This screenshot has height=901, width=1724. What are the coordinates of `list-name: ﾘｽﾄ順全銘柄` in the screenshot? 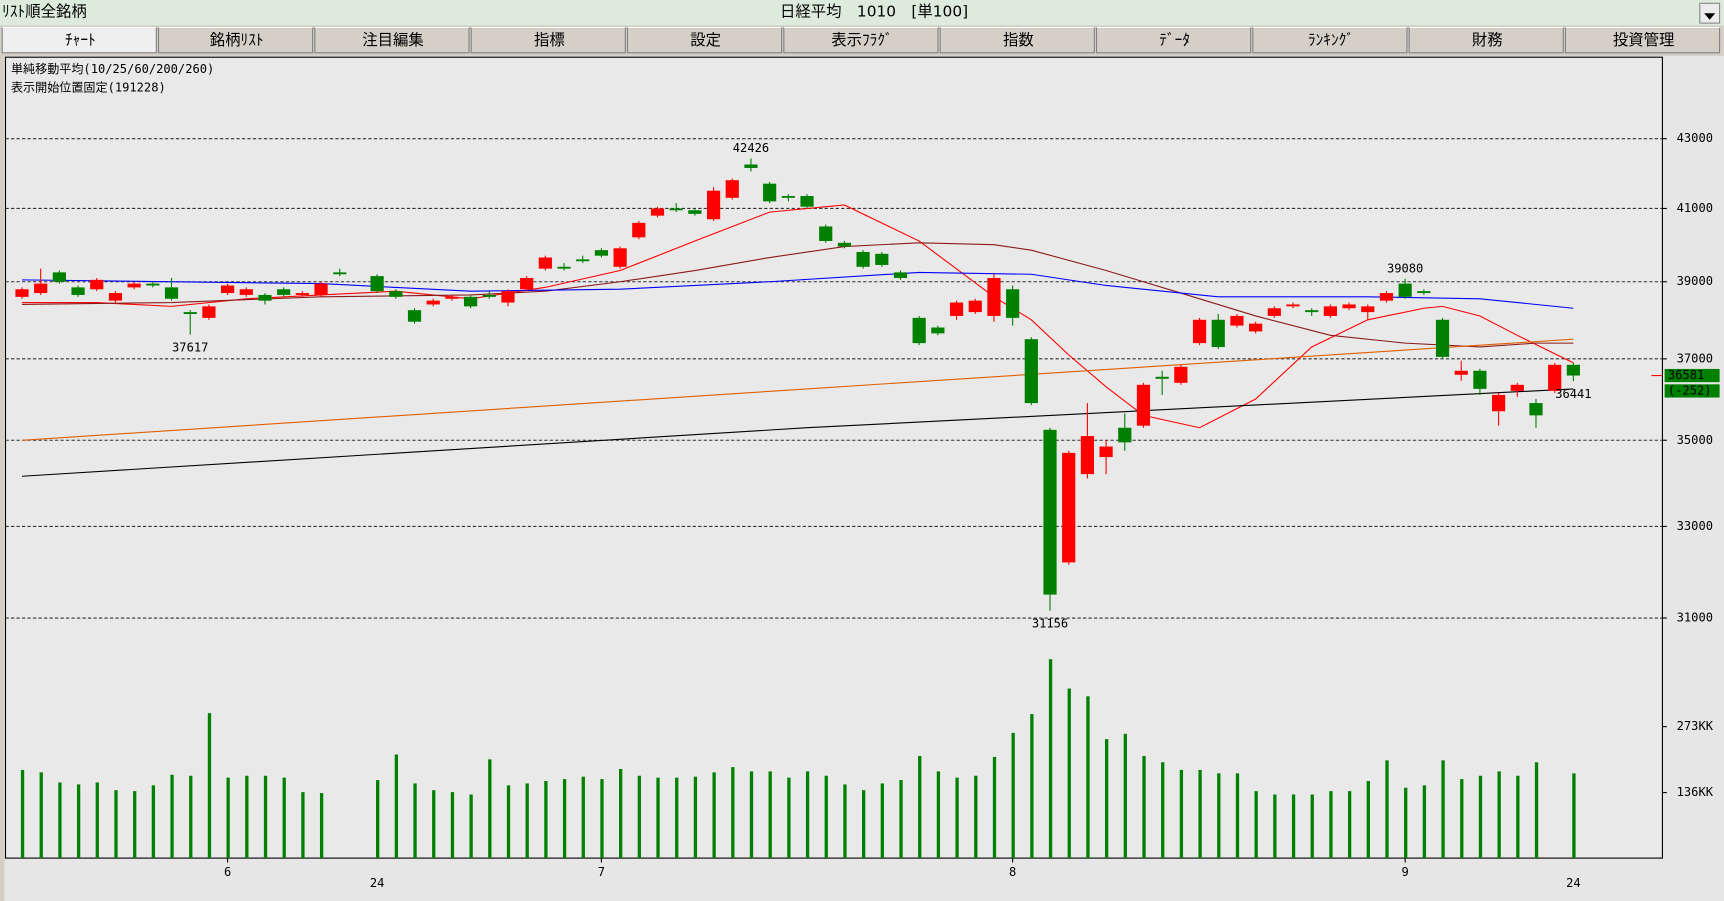 It's located at (44, 12).